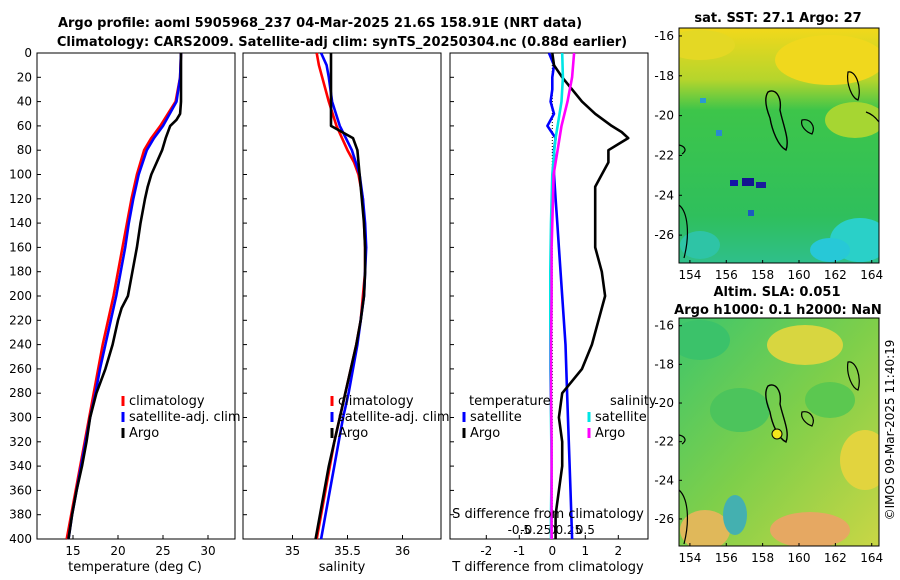  What do you see at coordinates (20, 296) in the screenshot?
I see `y-tick-label: 200` at bounding box center [20, 296].